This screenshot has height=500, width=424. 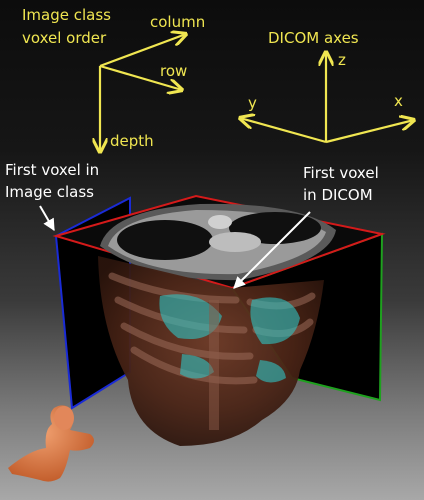 I want to click on column-label: column, so click(x=178, y=22).